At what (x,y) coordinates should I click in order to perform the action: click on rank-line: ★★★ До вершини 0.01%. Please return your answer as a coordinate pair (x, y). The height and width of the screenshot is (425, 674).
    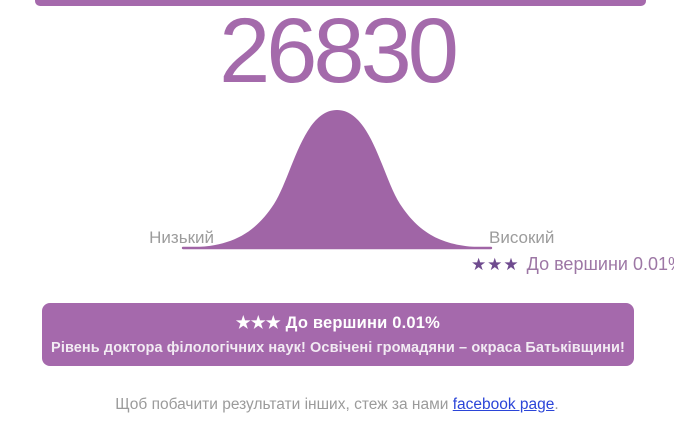
    Looking at the image, I should click on (572, 265).